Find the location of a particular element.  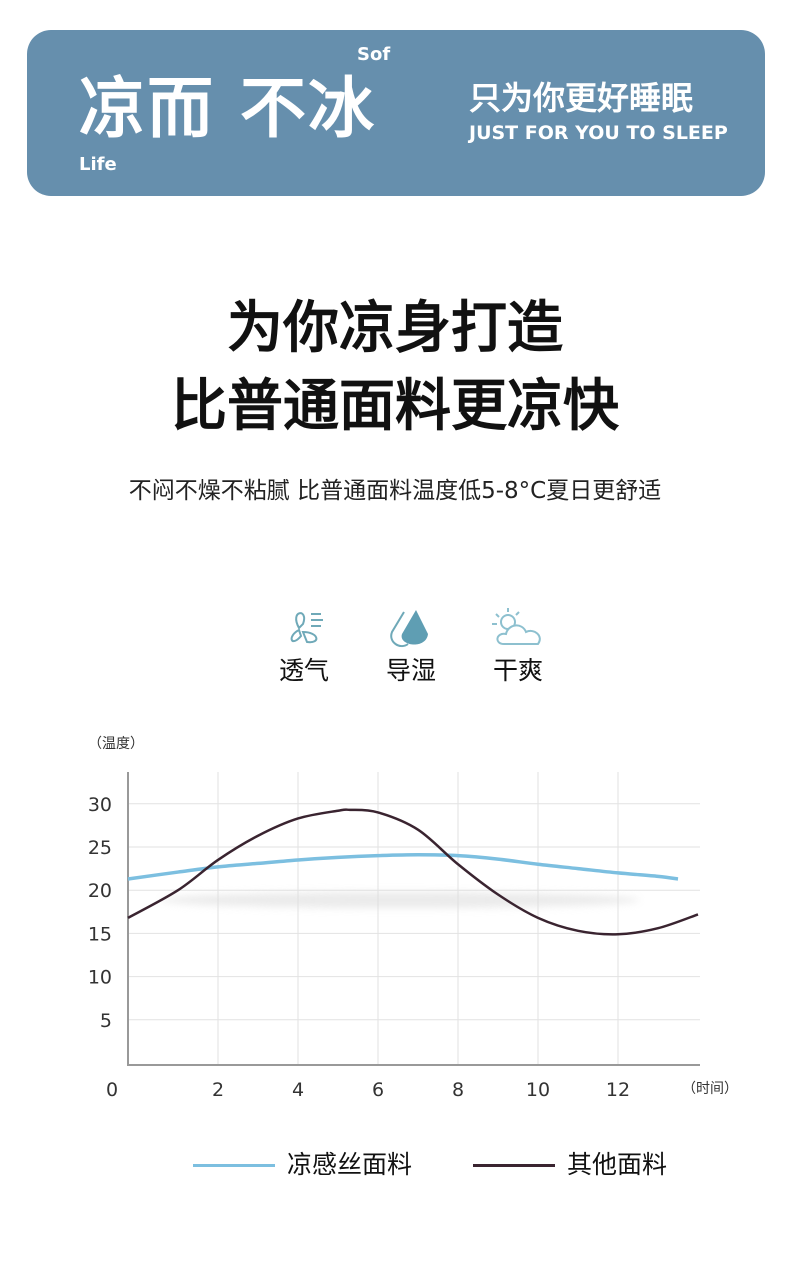

legend-item-other: 其他面料 is located at coordinates (570, 1165).